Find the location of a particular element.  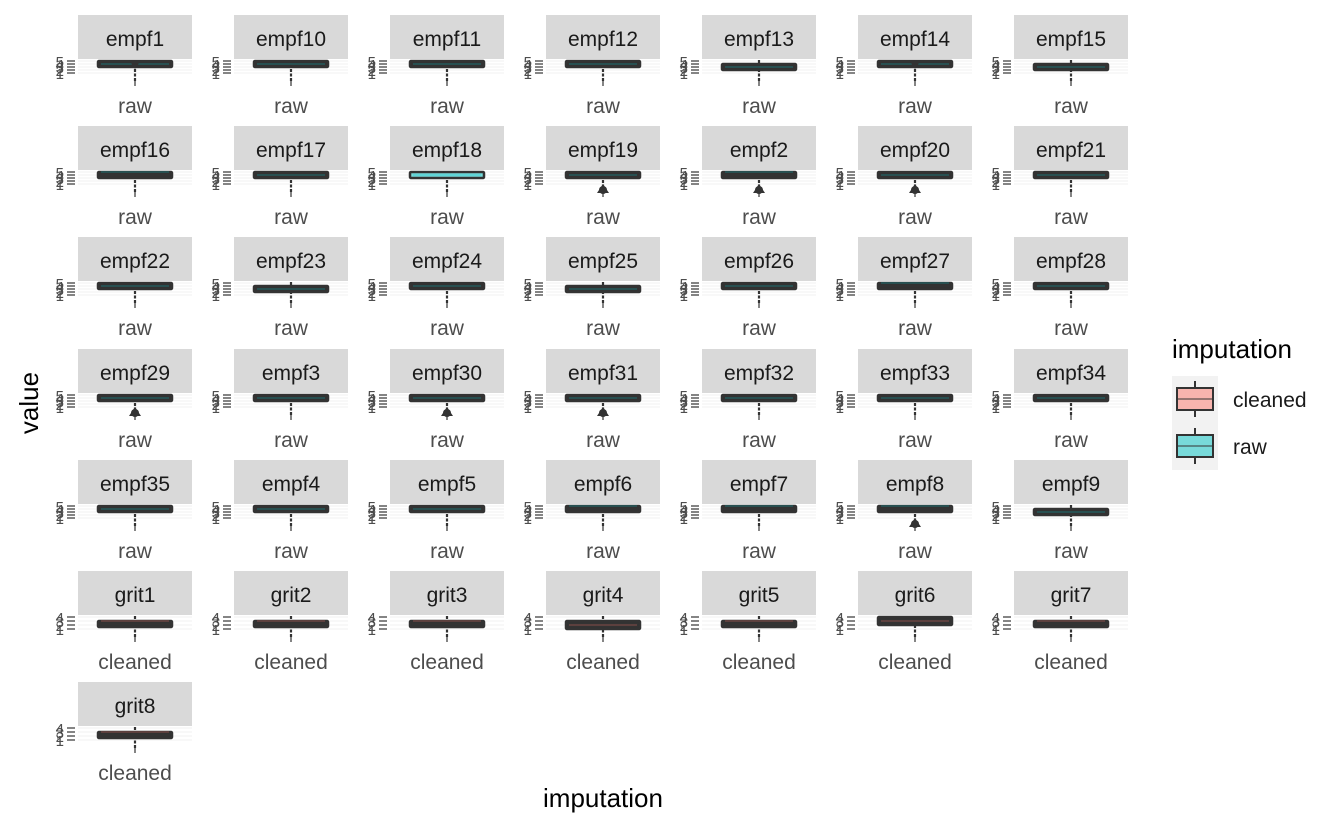

x-tick-label: cleaned is located at coordinates (1071, 662).